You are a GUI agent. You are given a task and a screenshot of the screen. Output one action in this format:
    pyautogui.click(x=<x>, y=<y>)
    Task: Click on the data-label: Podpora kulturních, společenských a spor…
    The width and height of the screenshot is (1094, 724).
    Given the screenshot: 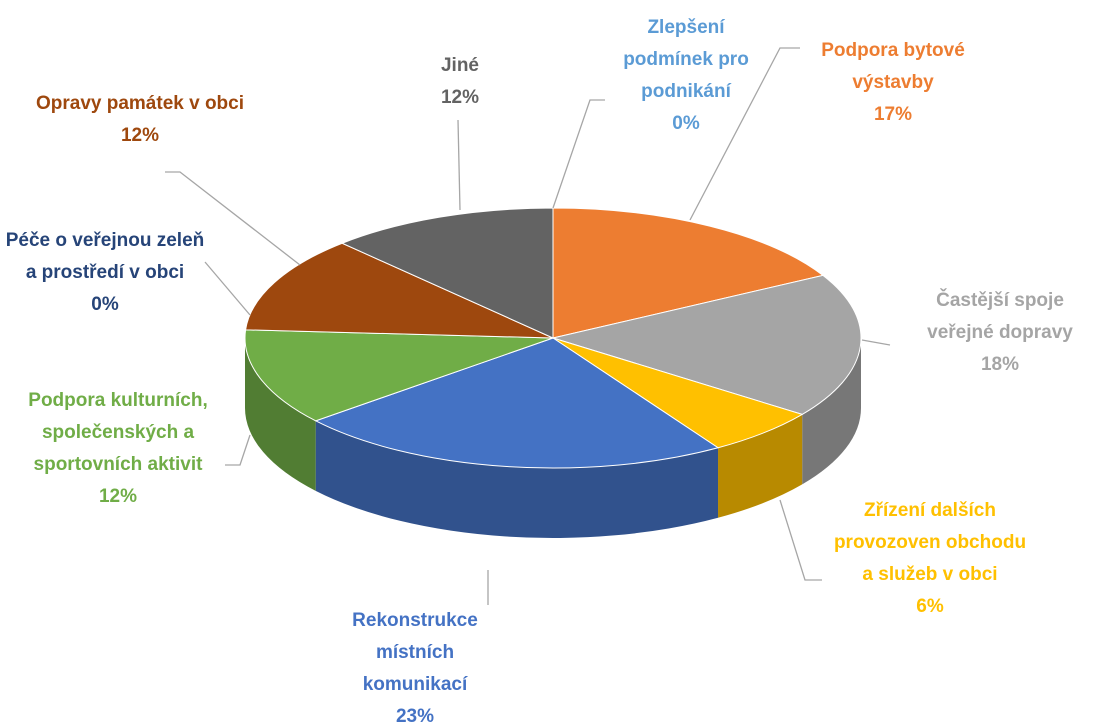 What is the action you would take?
    pyautogui.click(x=118, y=449)
    